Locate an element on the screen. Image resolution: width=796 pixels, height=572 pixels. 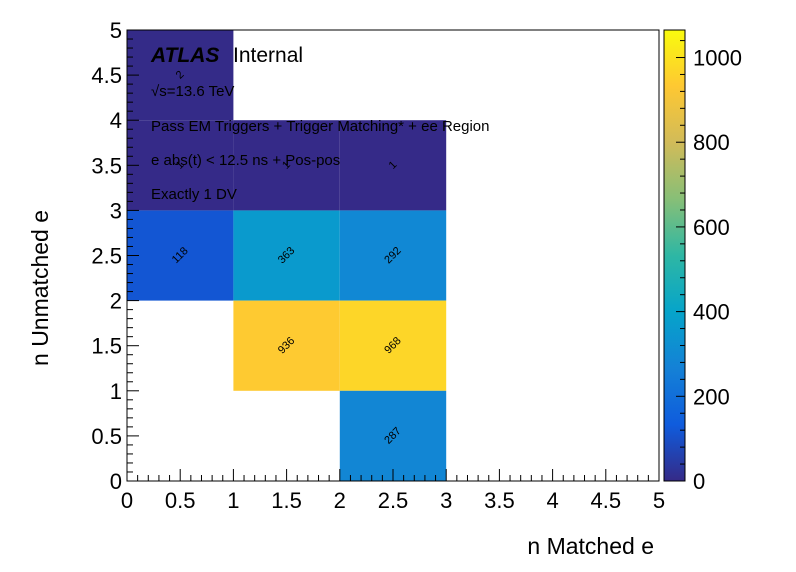
x-tick-label: 3 is located at coordinates (446, 500).